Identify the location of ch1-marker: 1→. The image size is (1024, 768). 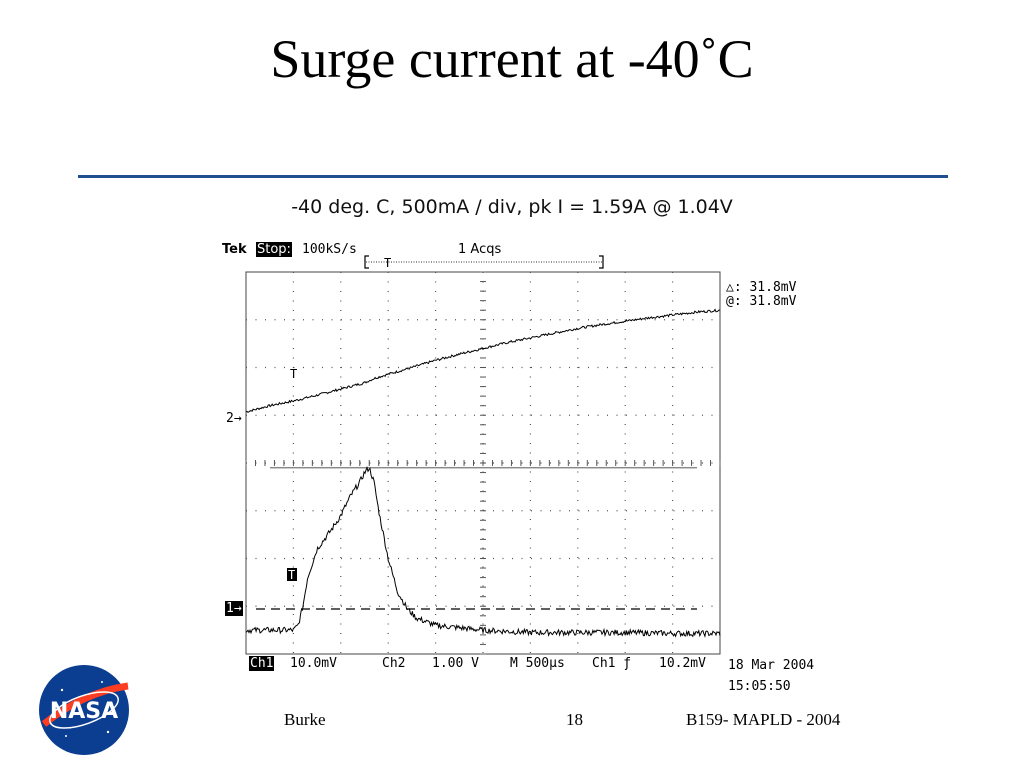
(234, 608).